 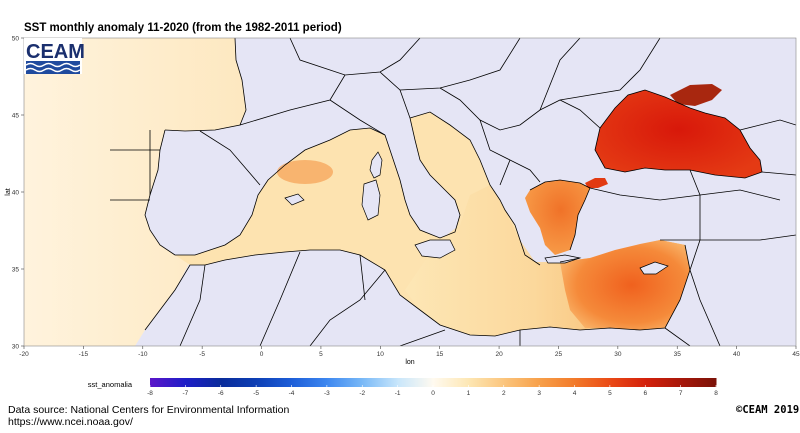 What do you see at coordinates (557, 217) in the screenshot?
I see `aegean-sea` at bounding box center [557, 217].